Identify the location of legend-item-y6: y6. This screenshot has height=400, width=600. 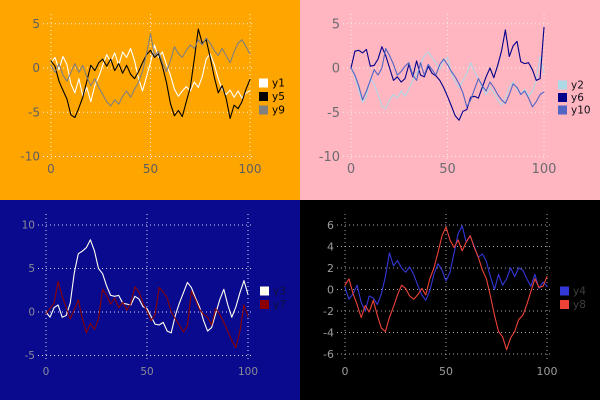
(571, 98).